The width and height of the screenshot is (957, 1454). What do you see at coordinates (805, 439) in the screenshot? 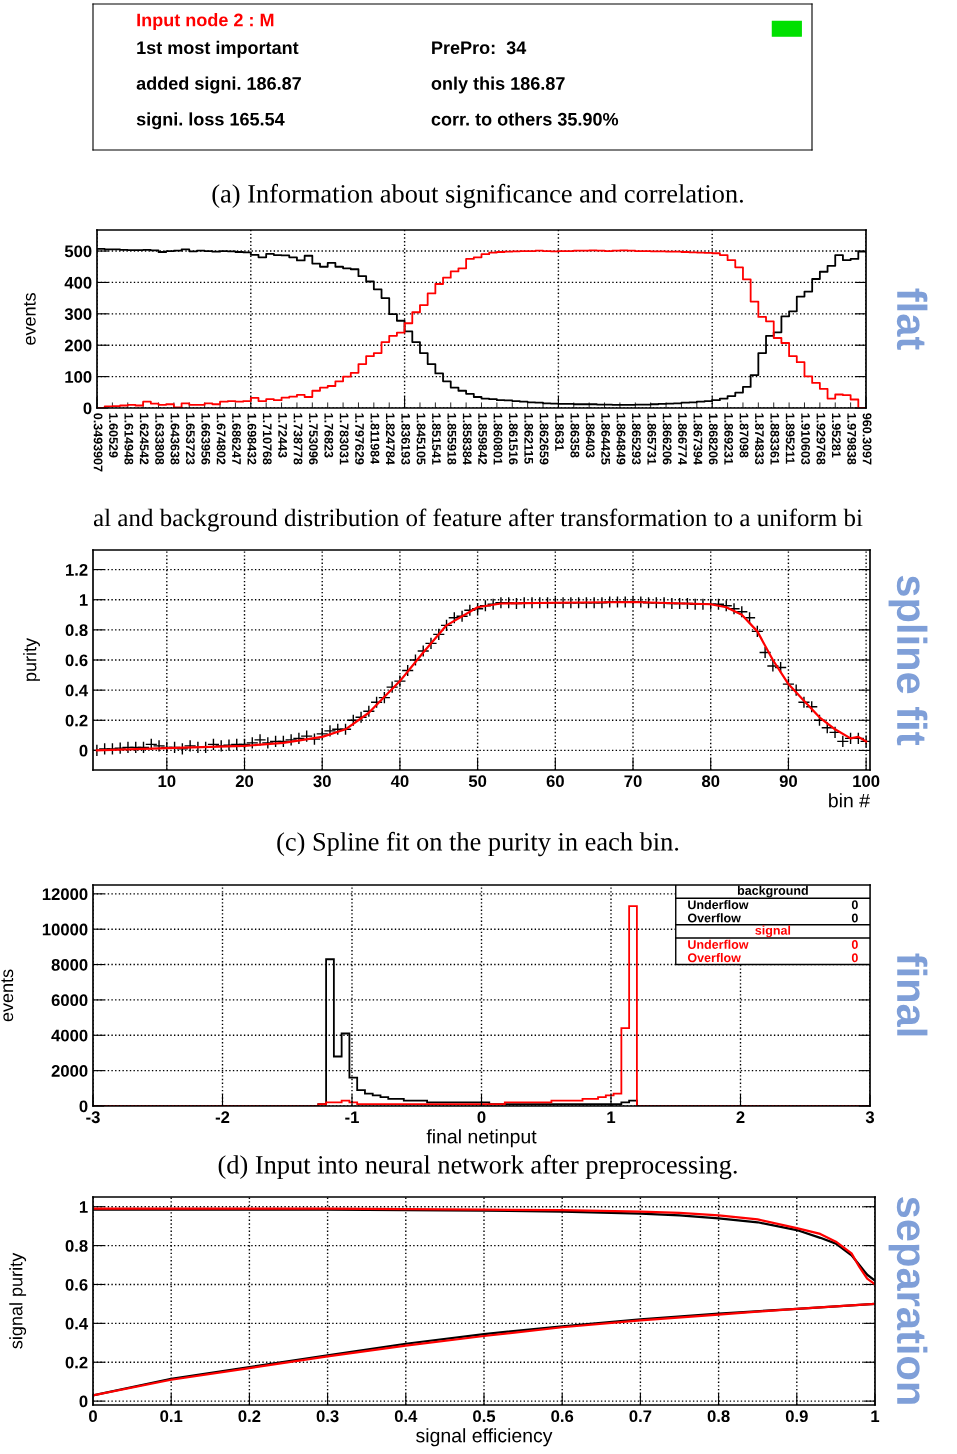
I see `x-tick-label: 1.910603` at bounding box center [805, 439].